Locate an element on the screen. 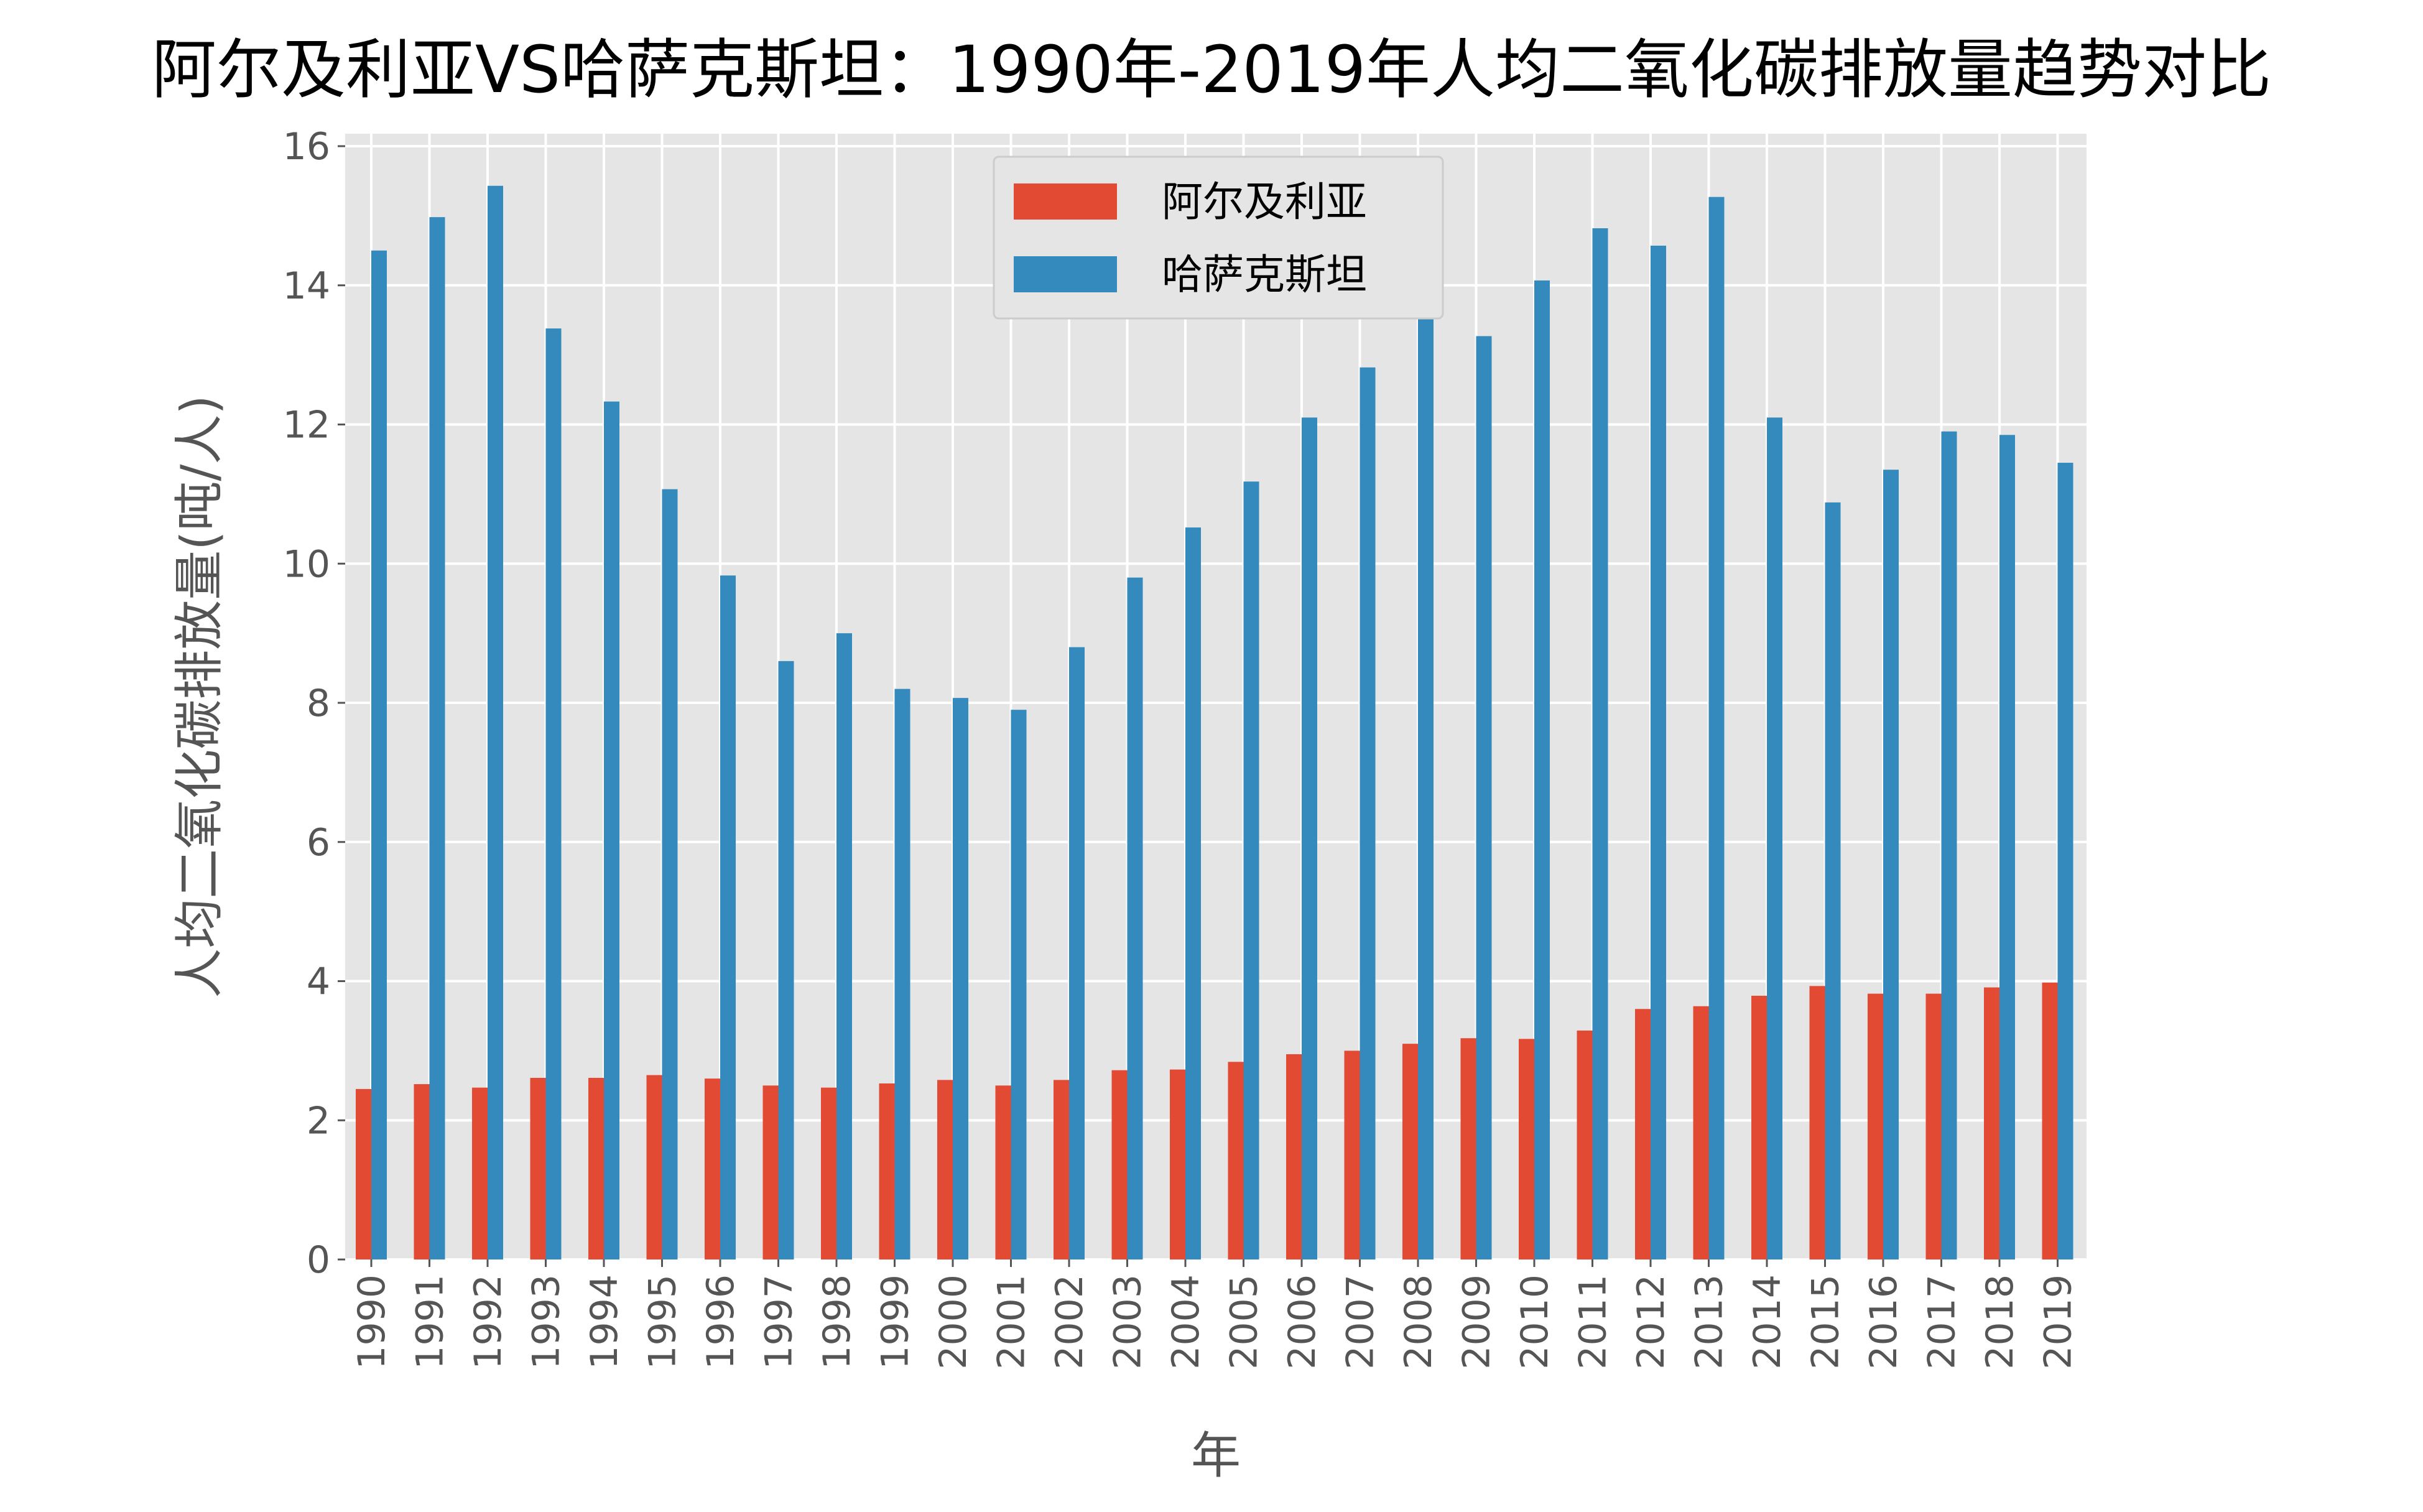 The width and height of the screenshot is (2423, 1512). y-axis-ticks: 0 2 4 6 8 10 12 14 16 is located at coordinates (314, 703).